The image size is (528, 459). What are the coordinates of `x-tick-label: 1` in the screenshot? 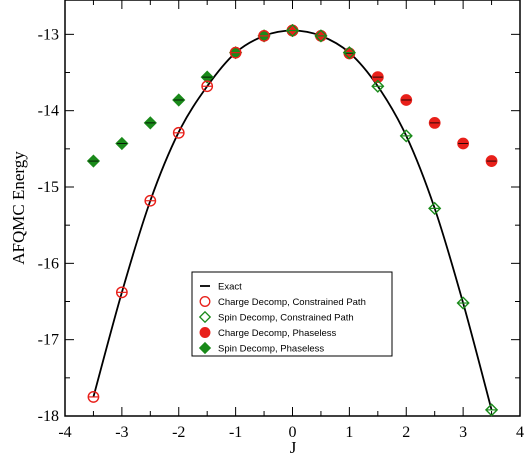 It's located at (349, 432).